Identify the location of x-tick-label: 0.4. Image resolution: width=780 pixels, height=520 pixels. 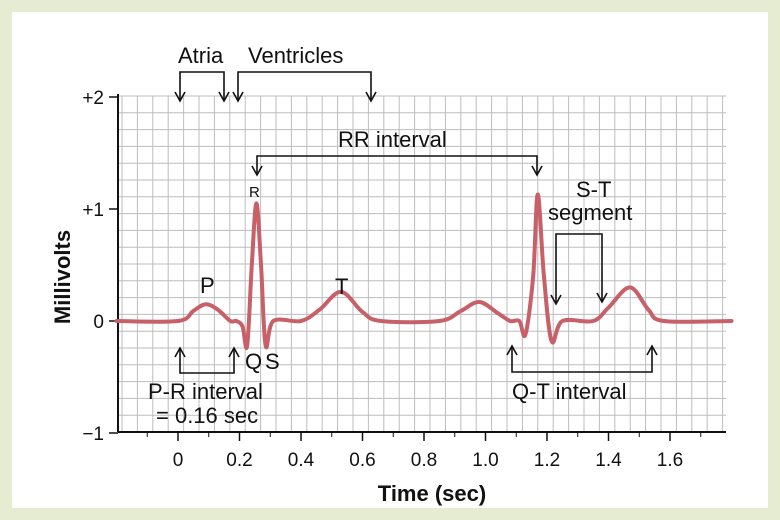
(301, 460).